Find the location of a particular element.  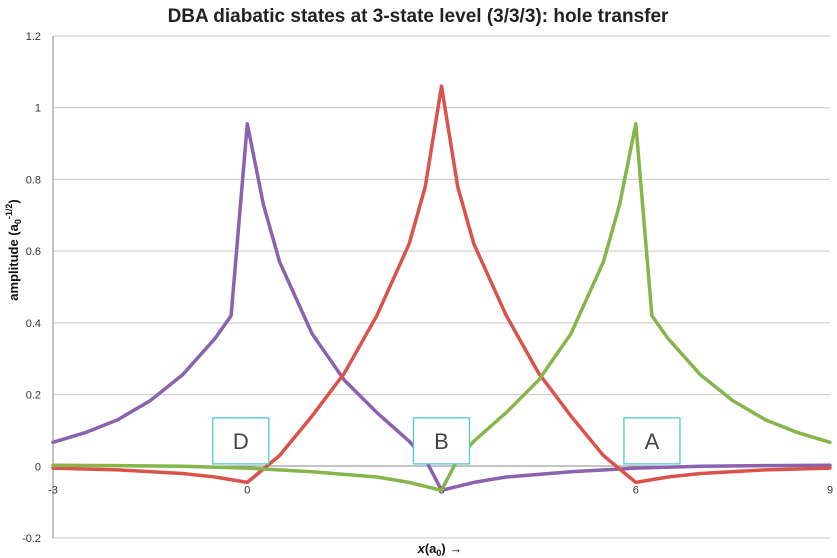

x-tick-label-0: -3 is located at coordinates (53, 490).